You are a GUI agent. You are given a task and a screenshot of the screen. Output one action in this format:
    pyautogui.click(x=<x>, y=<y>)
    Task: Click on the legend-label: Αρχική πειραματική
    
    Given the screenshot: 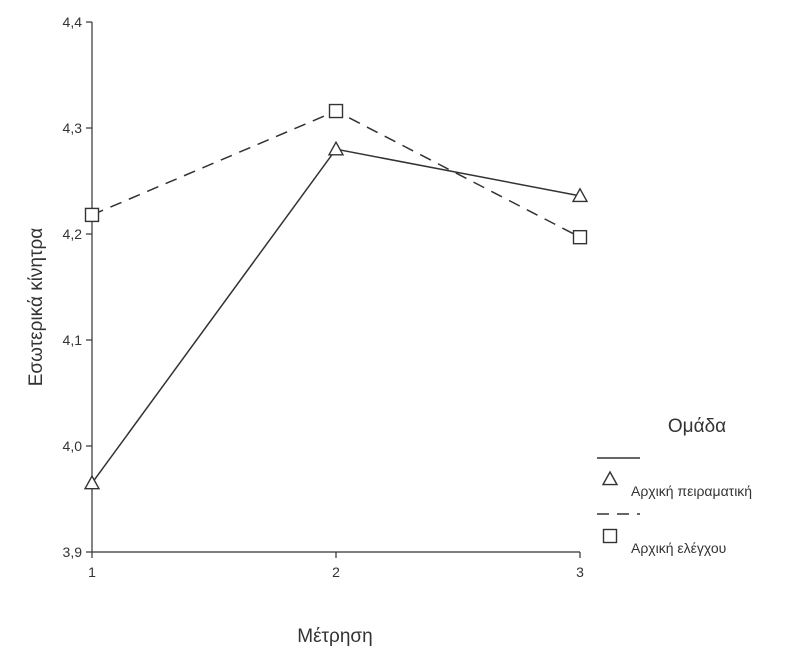 What is the action you would take?
    pyautogui.click(x=691, y=491)
    